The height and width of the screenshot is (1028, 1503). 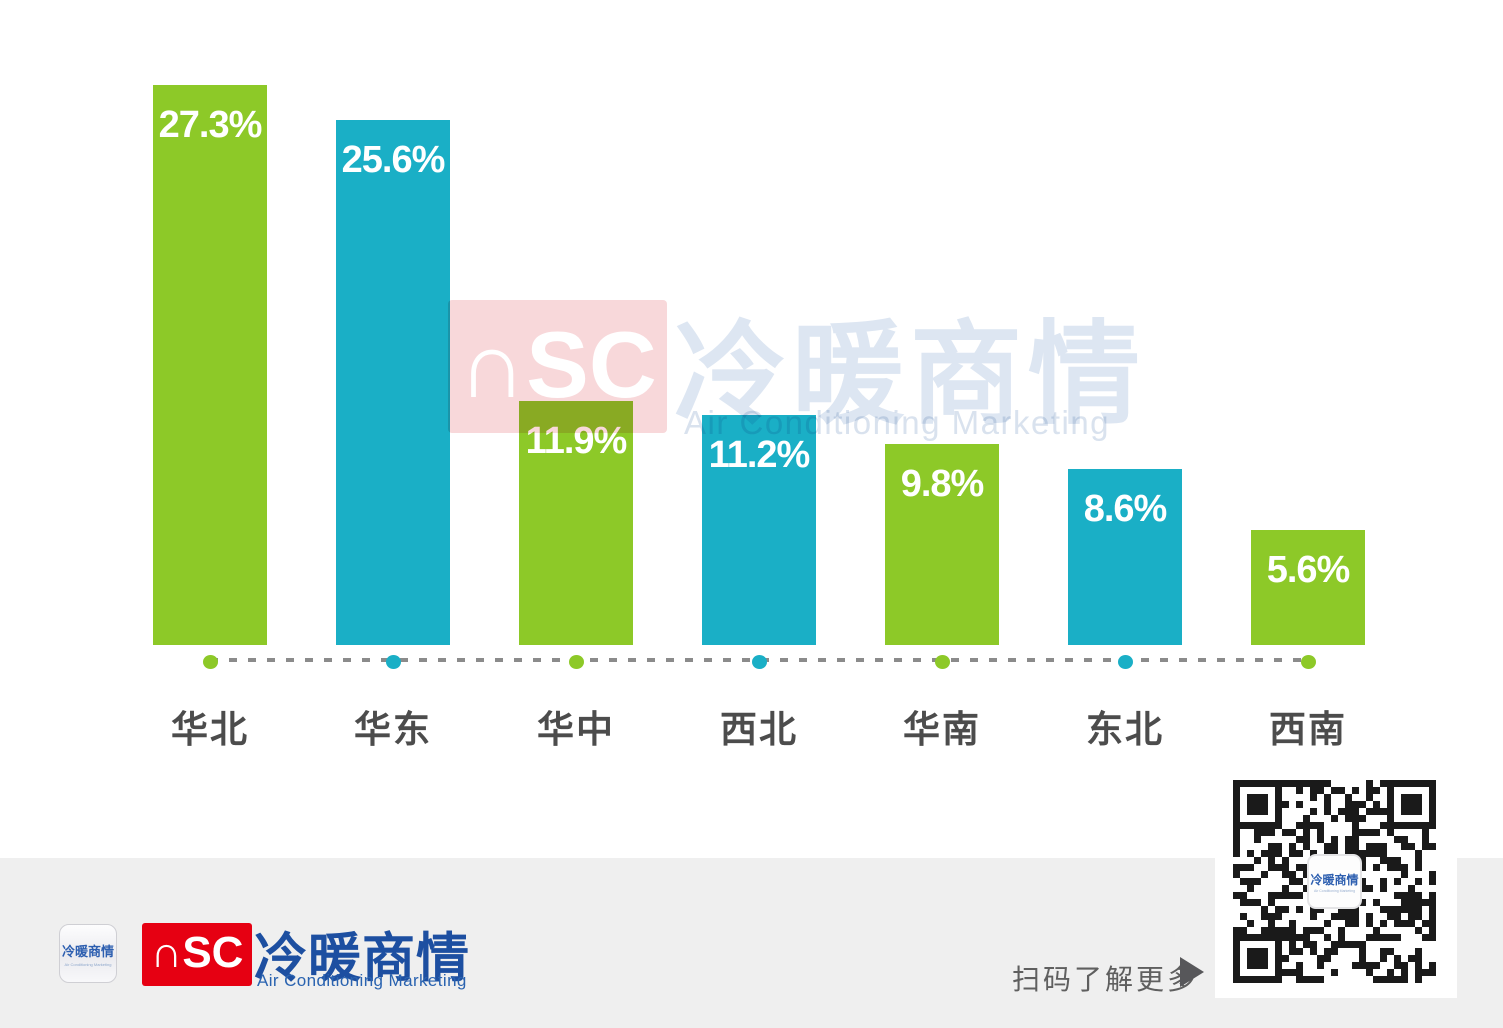 What do you see at coordinates (1125, 557) in the screenshot?
I see `bar-东北: 8.6%` at bounding box center [1125, 557].